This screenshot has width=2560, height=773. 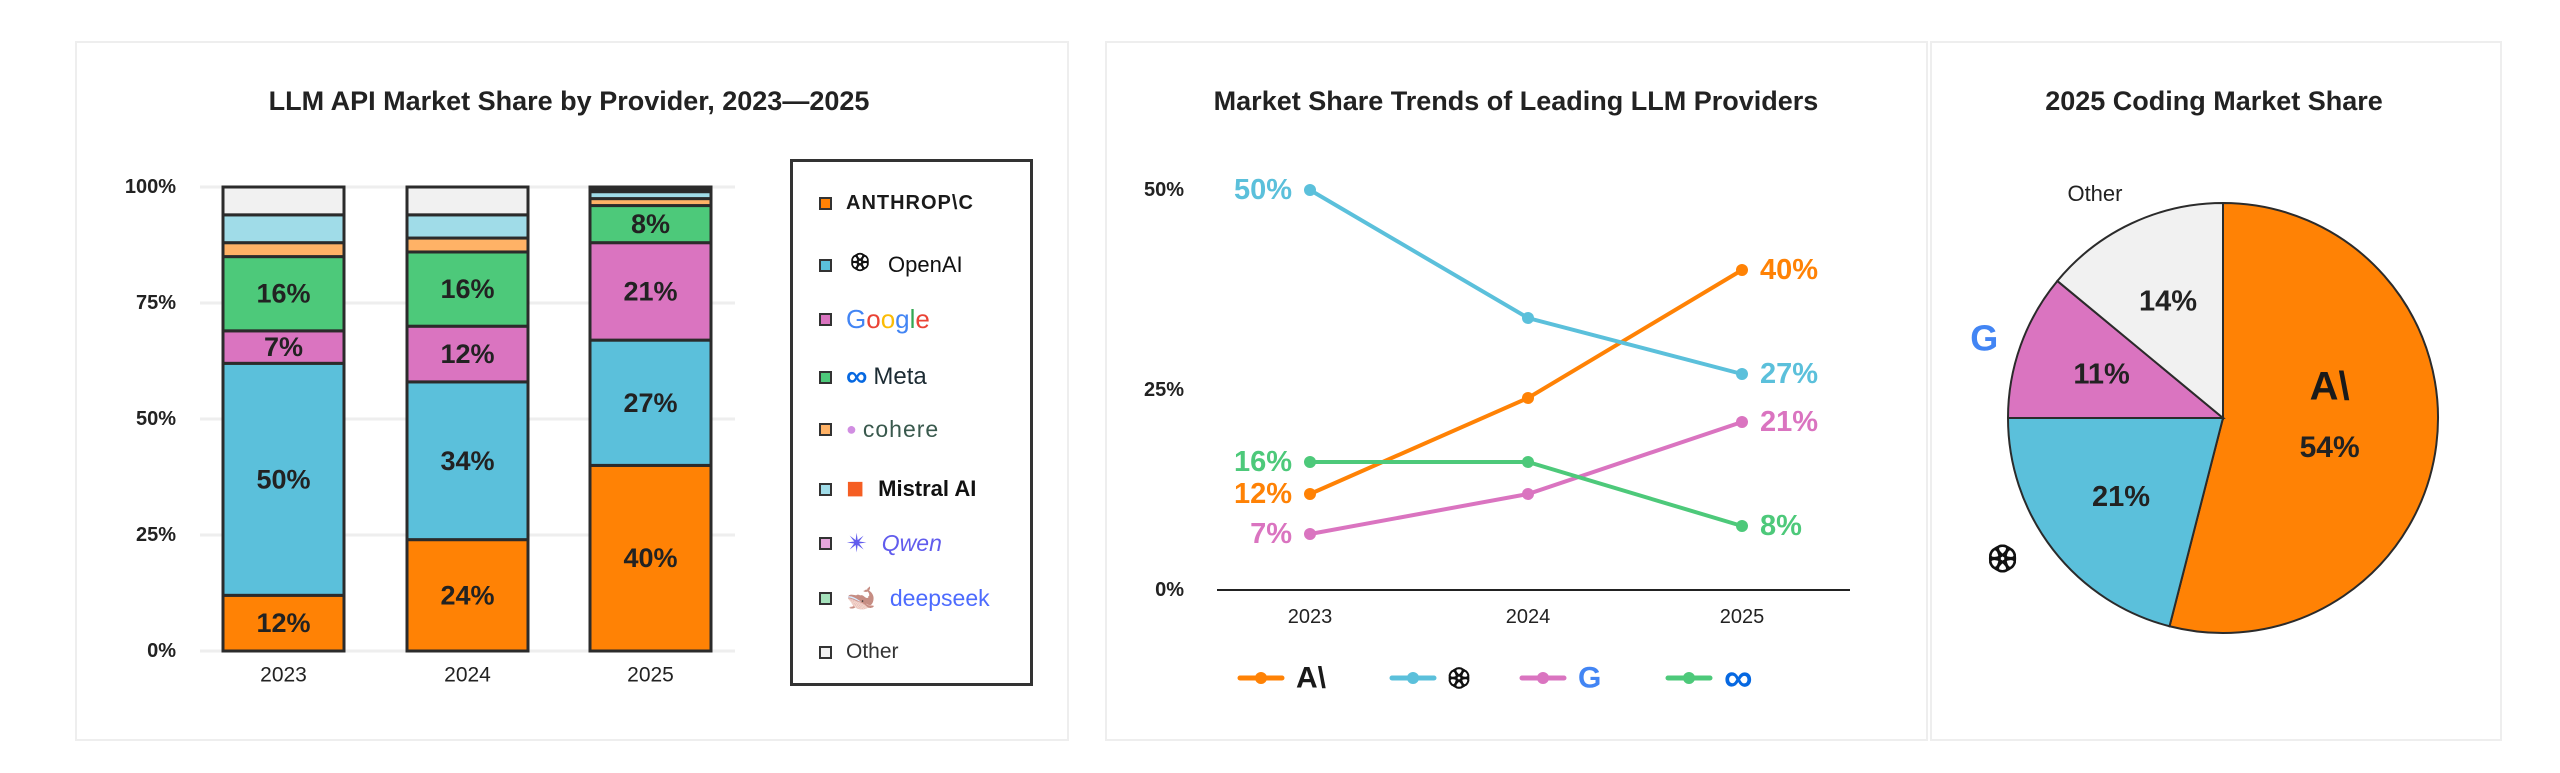 What do you see at coordinates (467, 201) in the screenshot?
I see `bar-segment-other-2024` at bounding box center [467, 201].